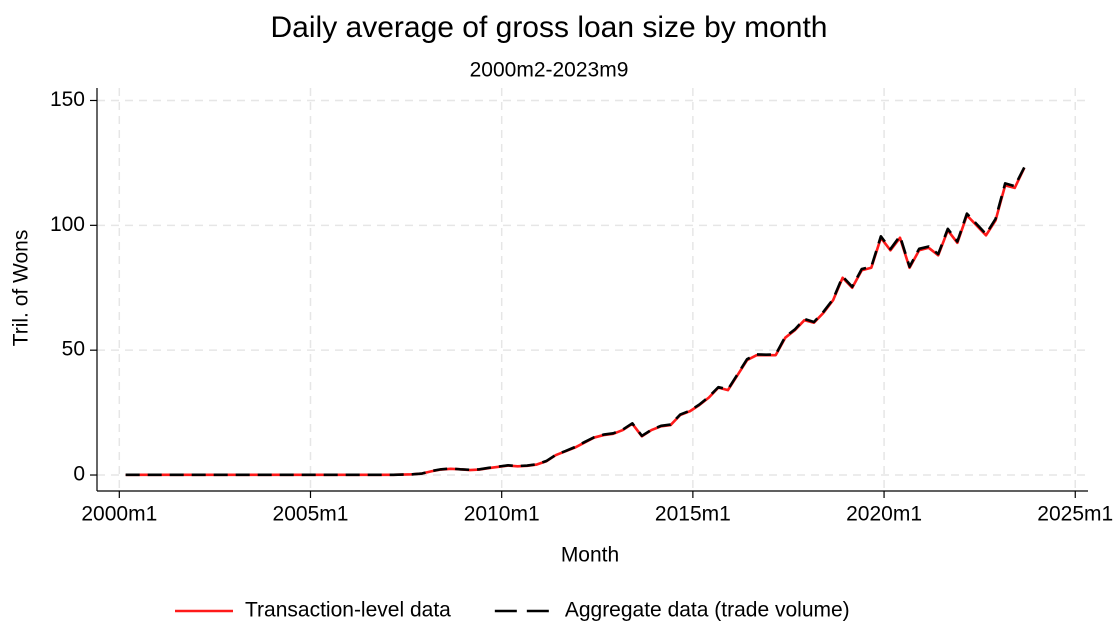 The width and height of the screenshot is (1118, 631). Describe the element at coordinates (884, 514) in the screenshot. I see `x-tick-label: 2020m1` at that location.